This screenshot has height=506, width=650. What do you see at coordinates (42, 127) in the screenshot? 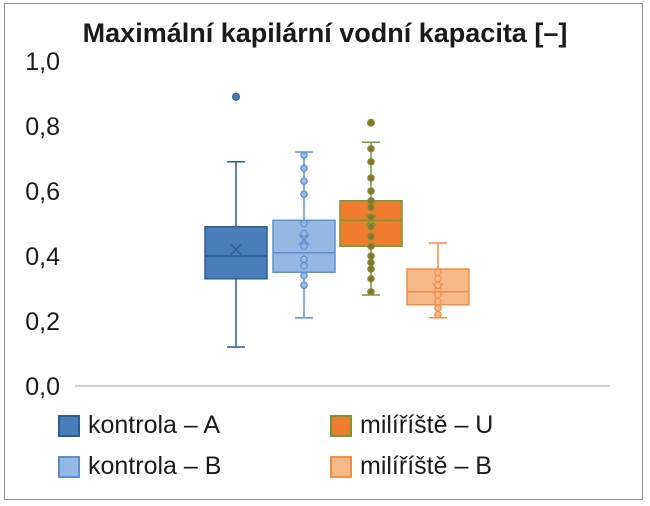
I see `y-tick-label: 0,8` at bounding box center [42, 127].